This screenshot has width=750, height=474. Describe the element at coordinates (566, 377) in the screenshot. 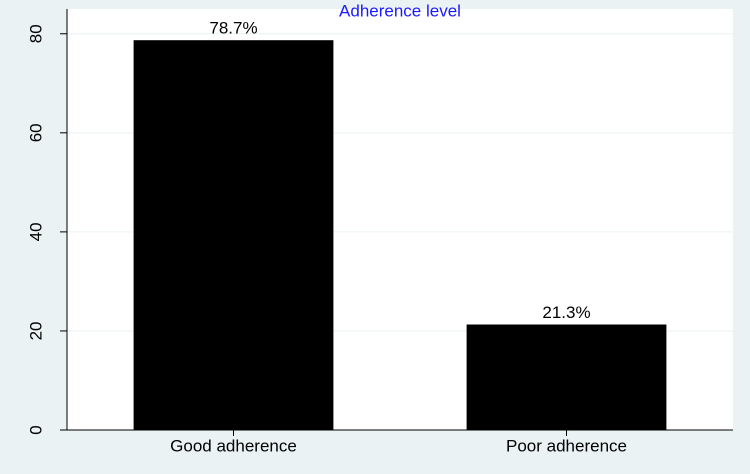

I see `bar` at that location.